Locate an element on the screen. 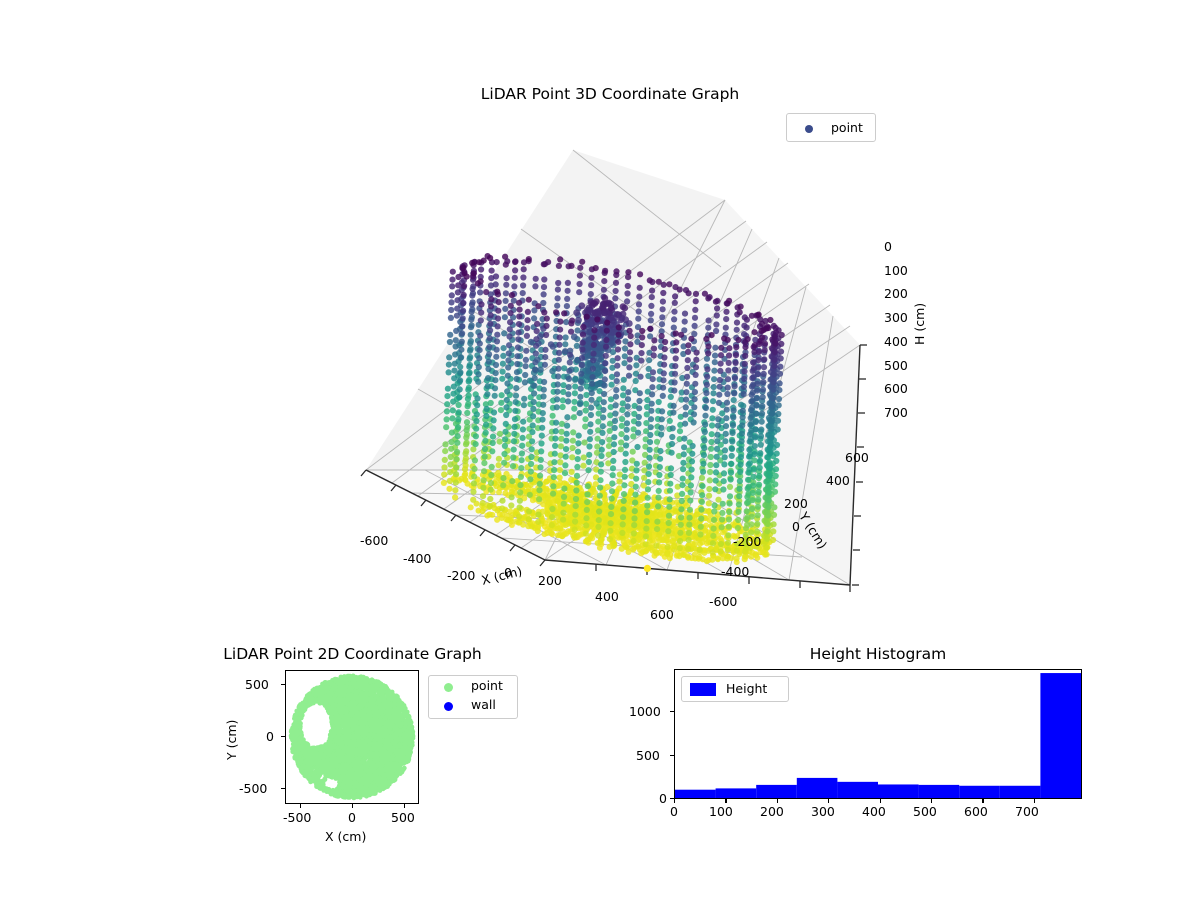  x3d-tick-600: 600 is located at coordinates (662, 614).